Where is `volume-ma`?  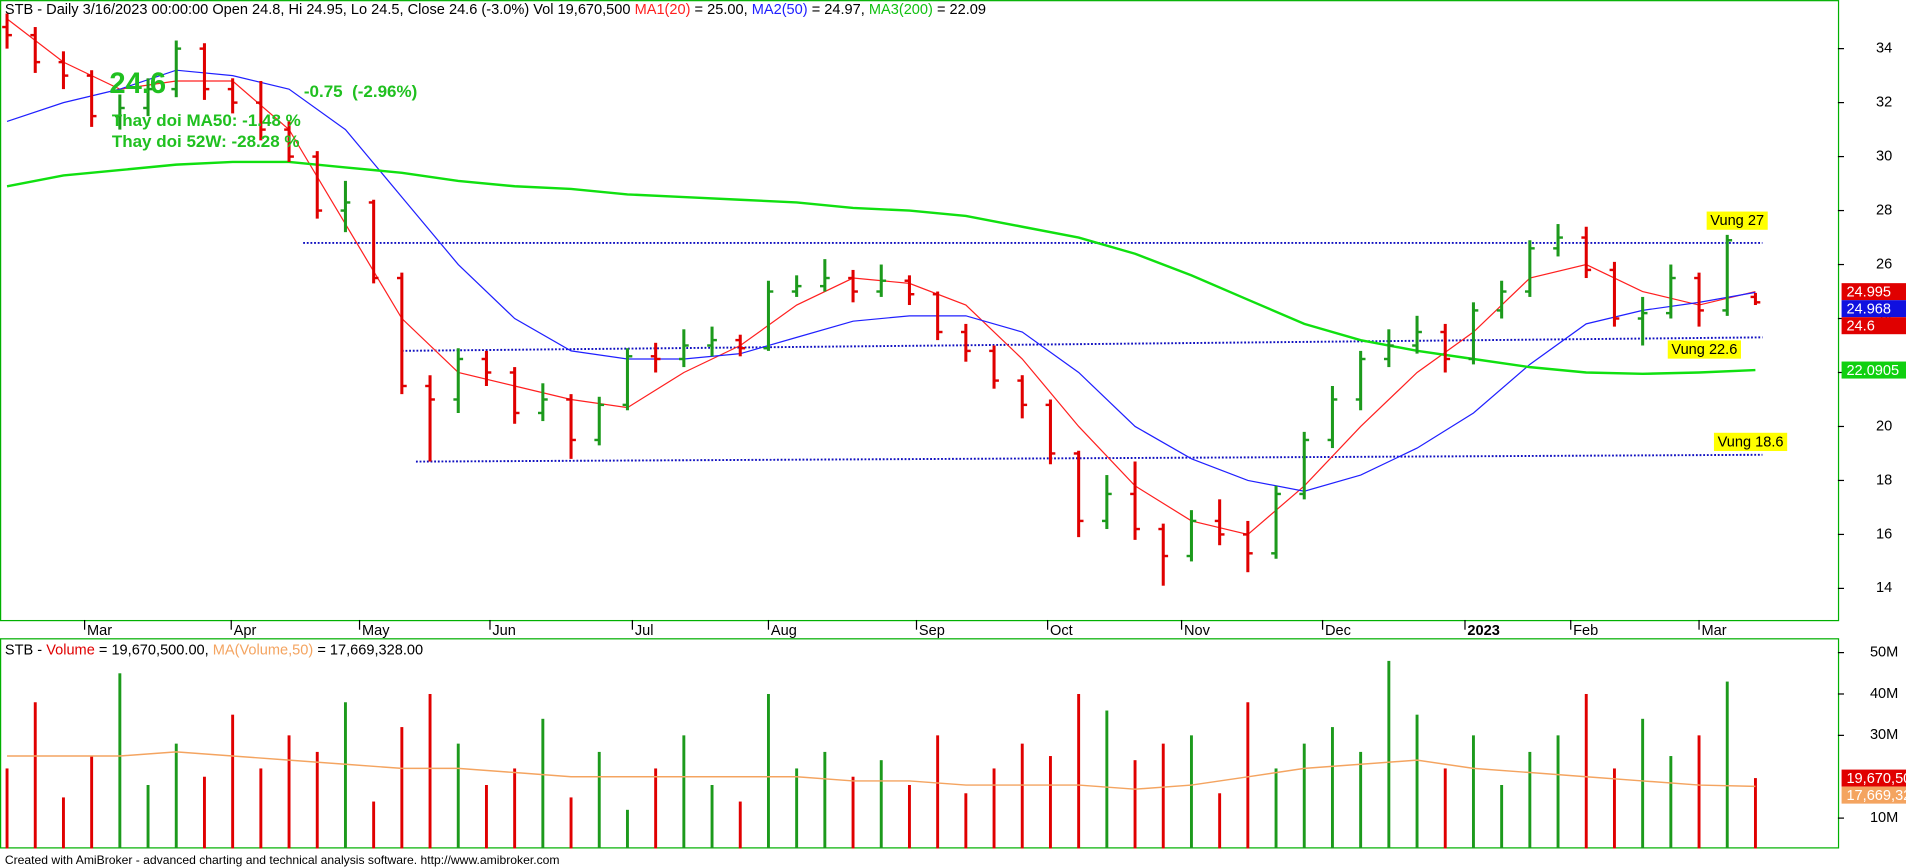
volume-ma is located at coordinates (881, 770).